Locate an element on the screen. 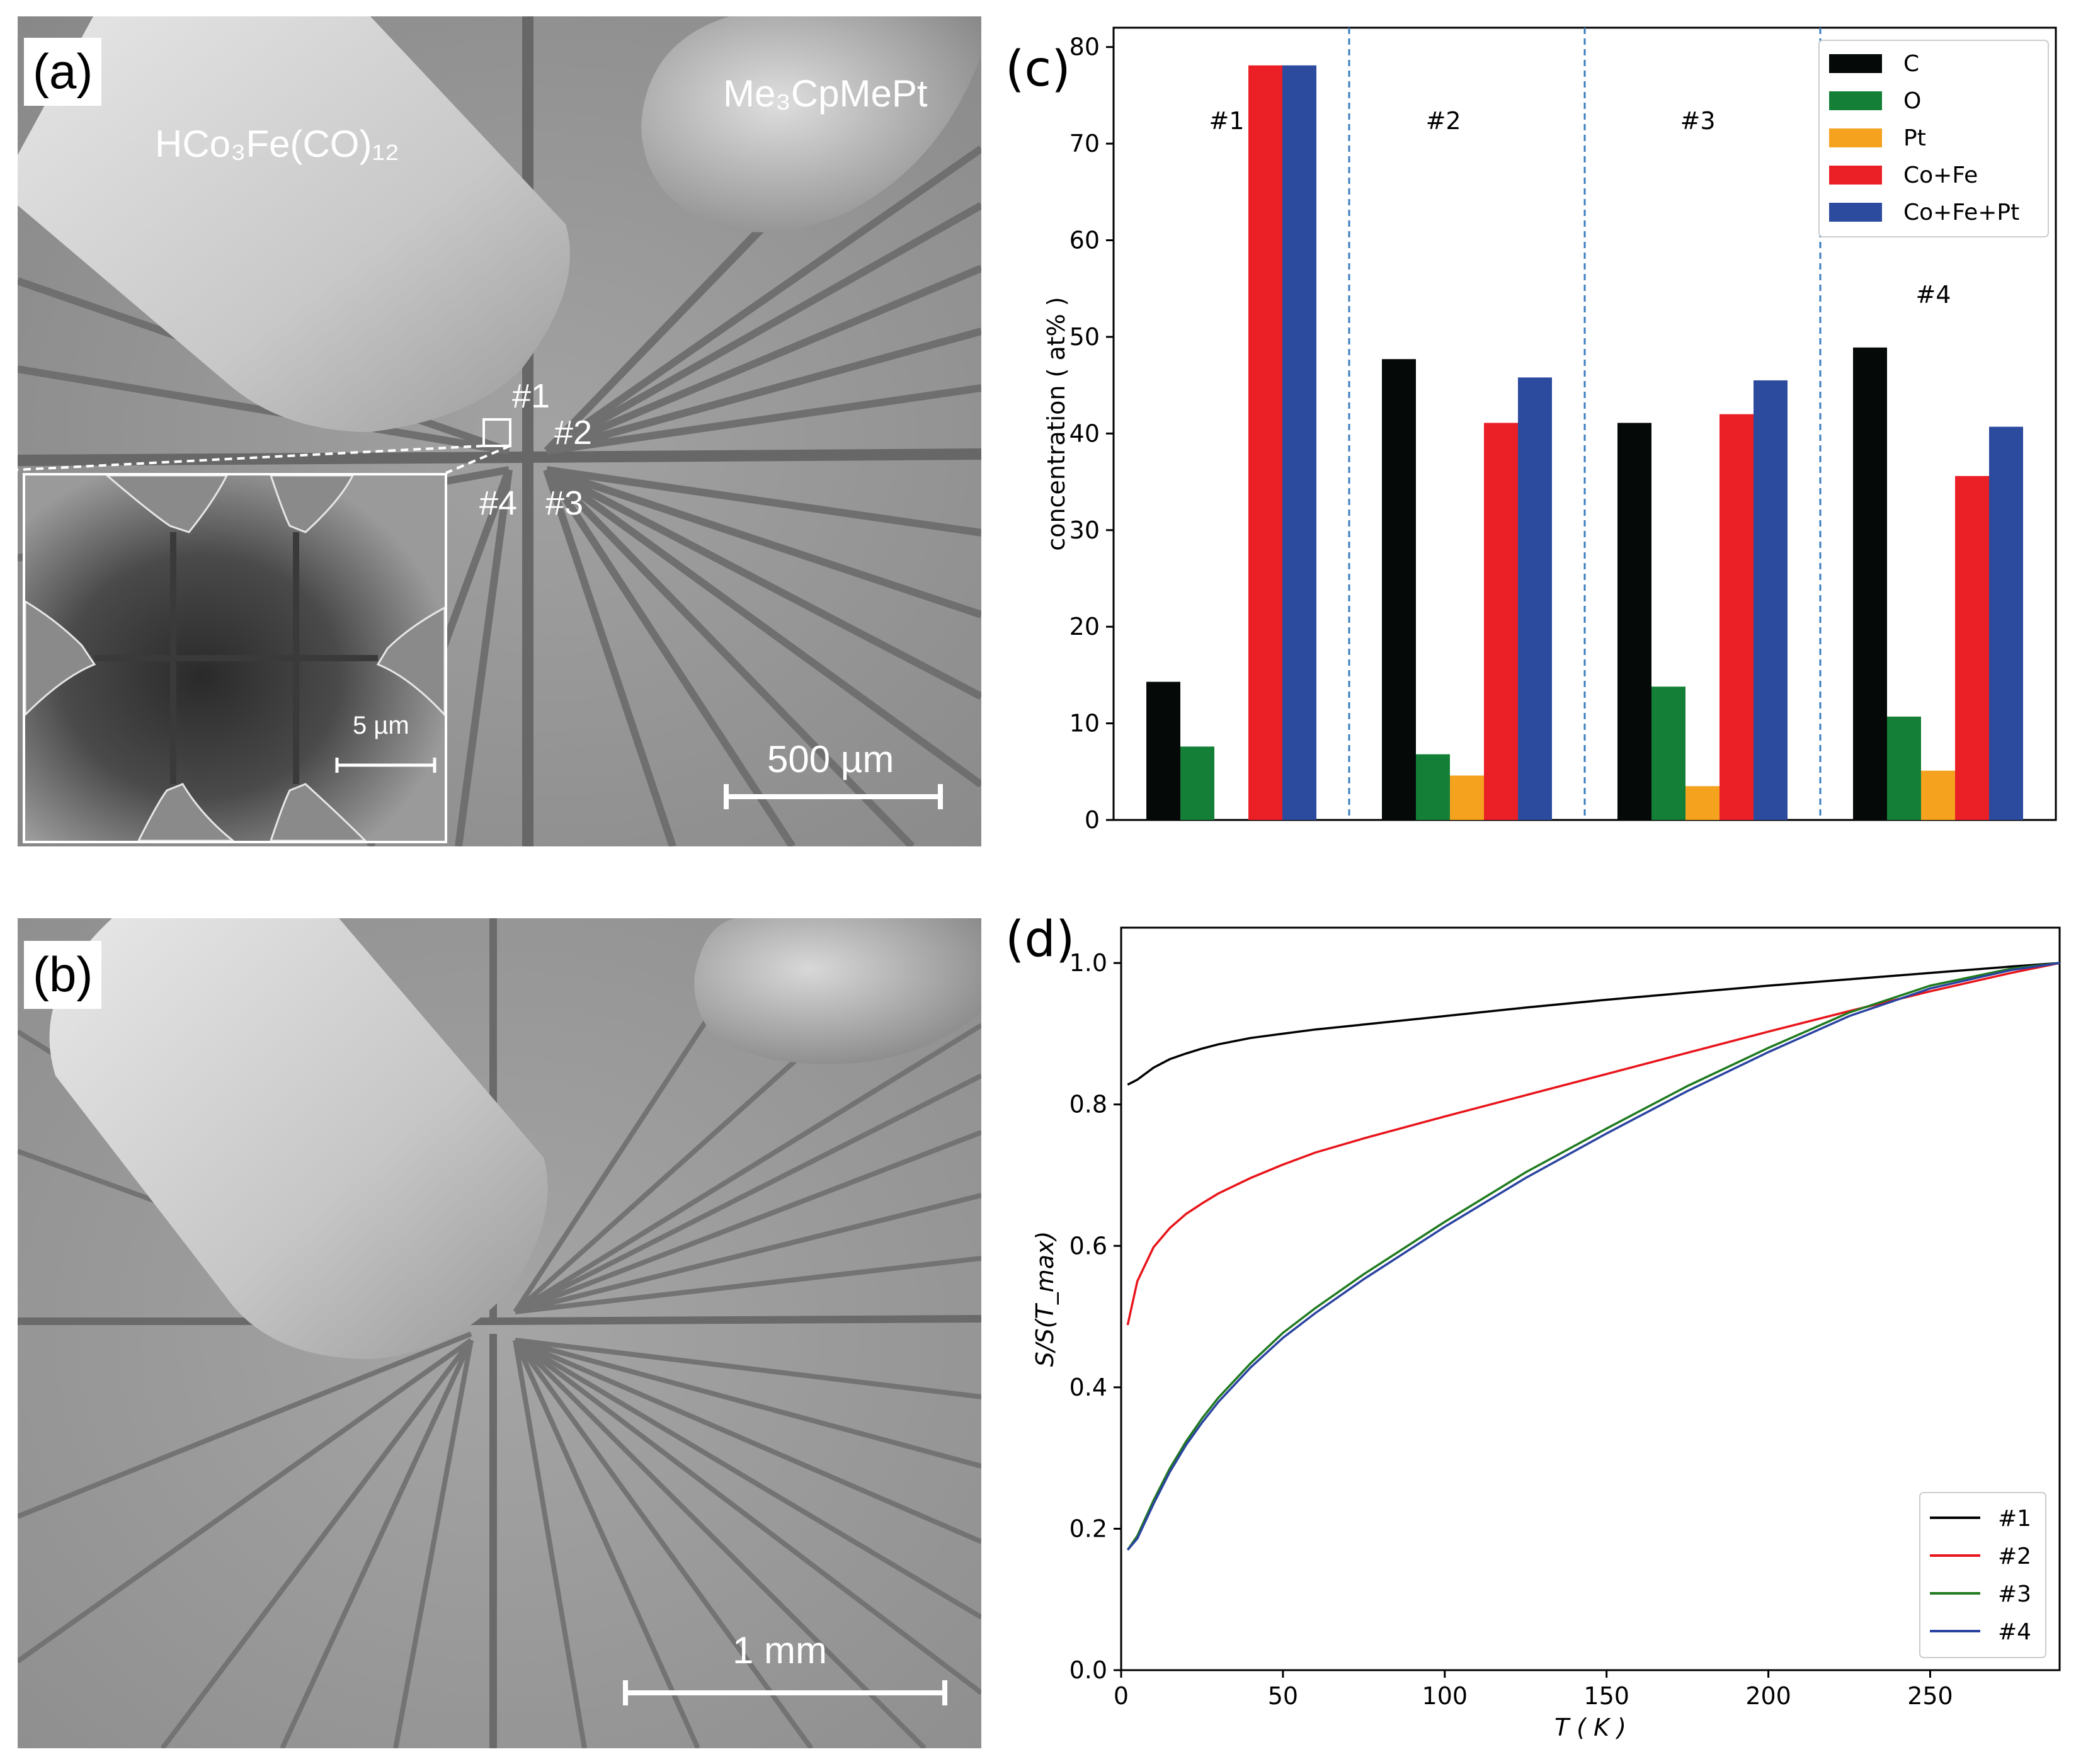 The height and width of the screenshot is (1764, 2076). panel-tag-a: (a) is located at coordinates (63, 72).